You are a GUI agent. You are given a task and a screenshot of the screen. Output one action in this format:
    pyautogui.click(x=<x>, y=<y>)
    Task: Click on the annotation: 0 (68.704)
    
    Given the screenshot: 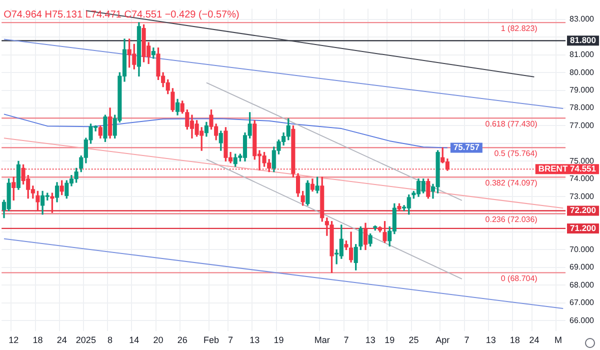 What is the action you would take?
    pyautogui.click(x=519, y=278)
    